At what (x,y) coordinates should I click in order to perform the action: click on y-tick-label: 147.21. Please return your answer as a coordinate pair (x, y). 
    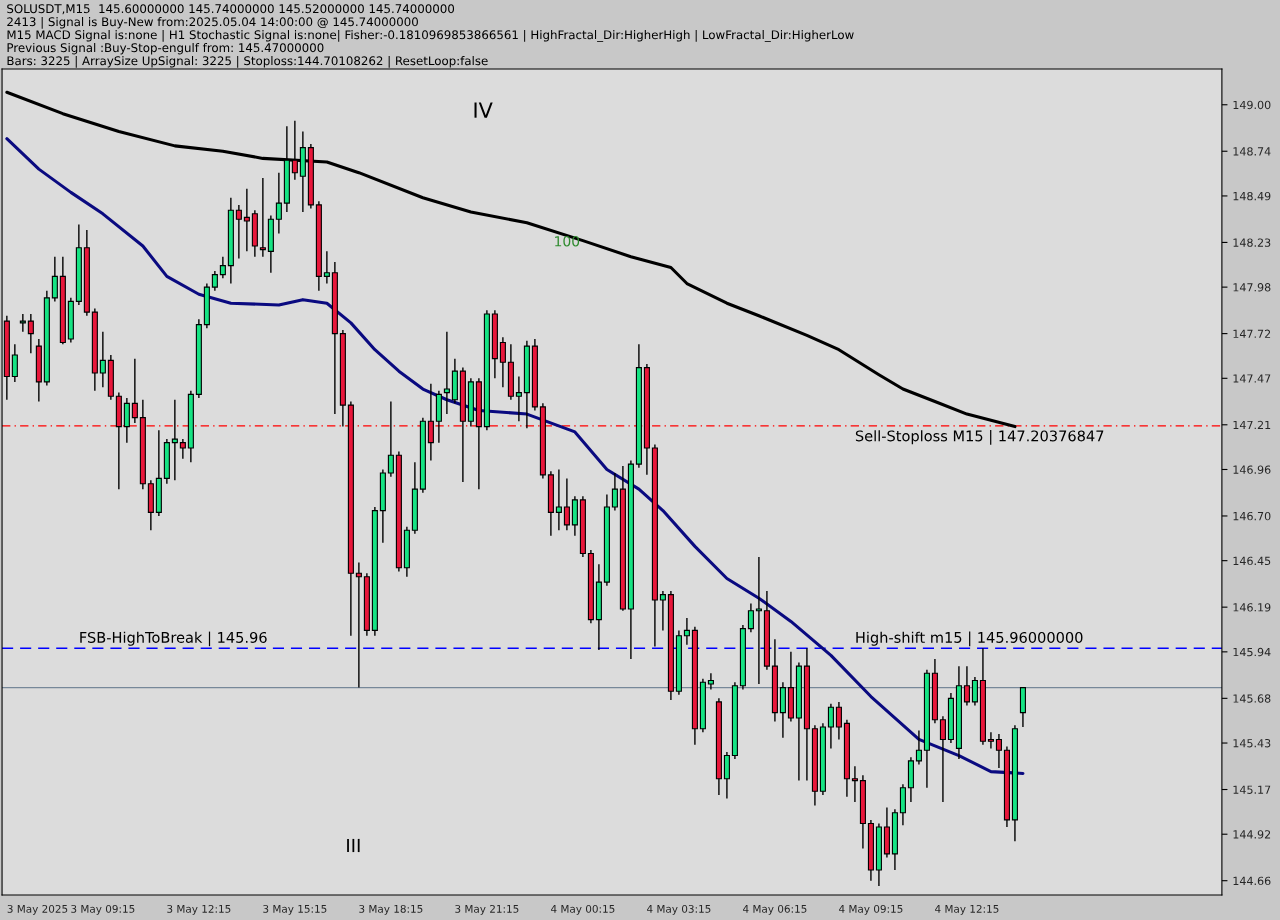
    Looking at the image, I should click on (1252, 425).